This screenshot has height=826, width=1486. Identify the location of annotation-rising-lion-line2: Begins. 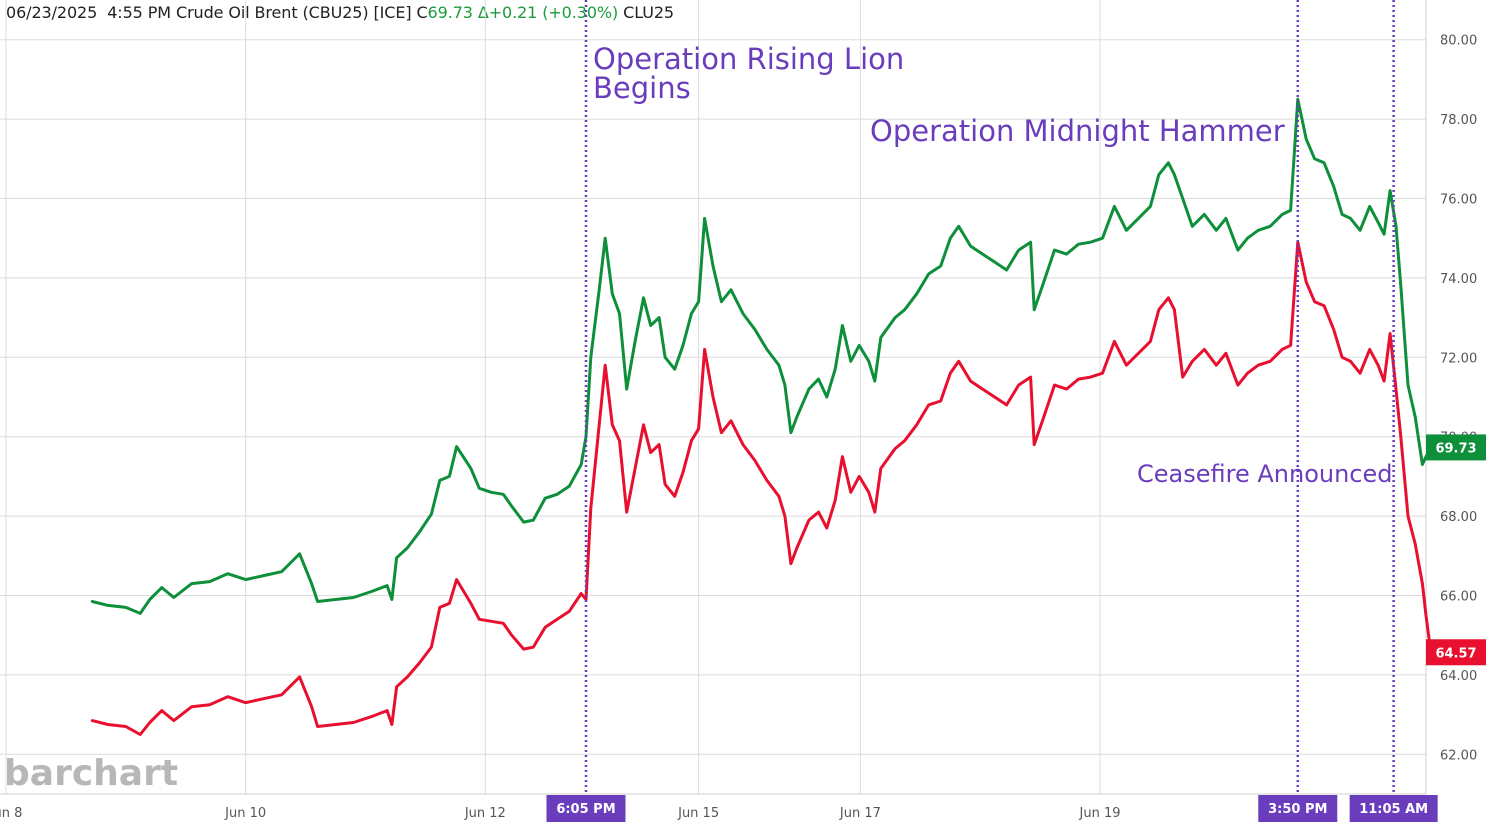
(642, 88).